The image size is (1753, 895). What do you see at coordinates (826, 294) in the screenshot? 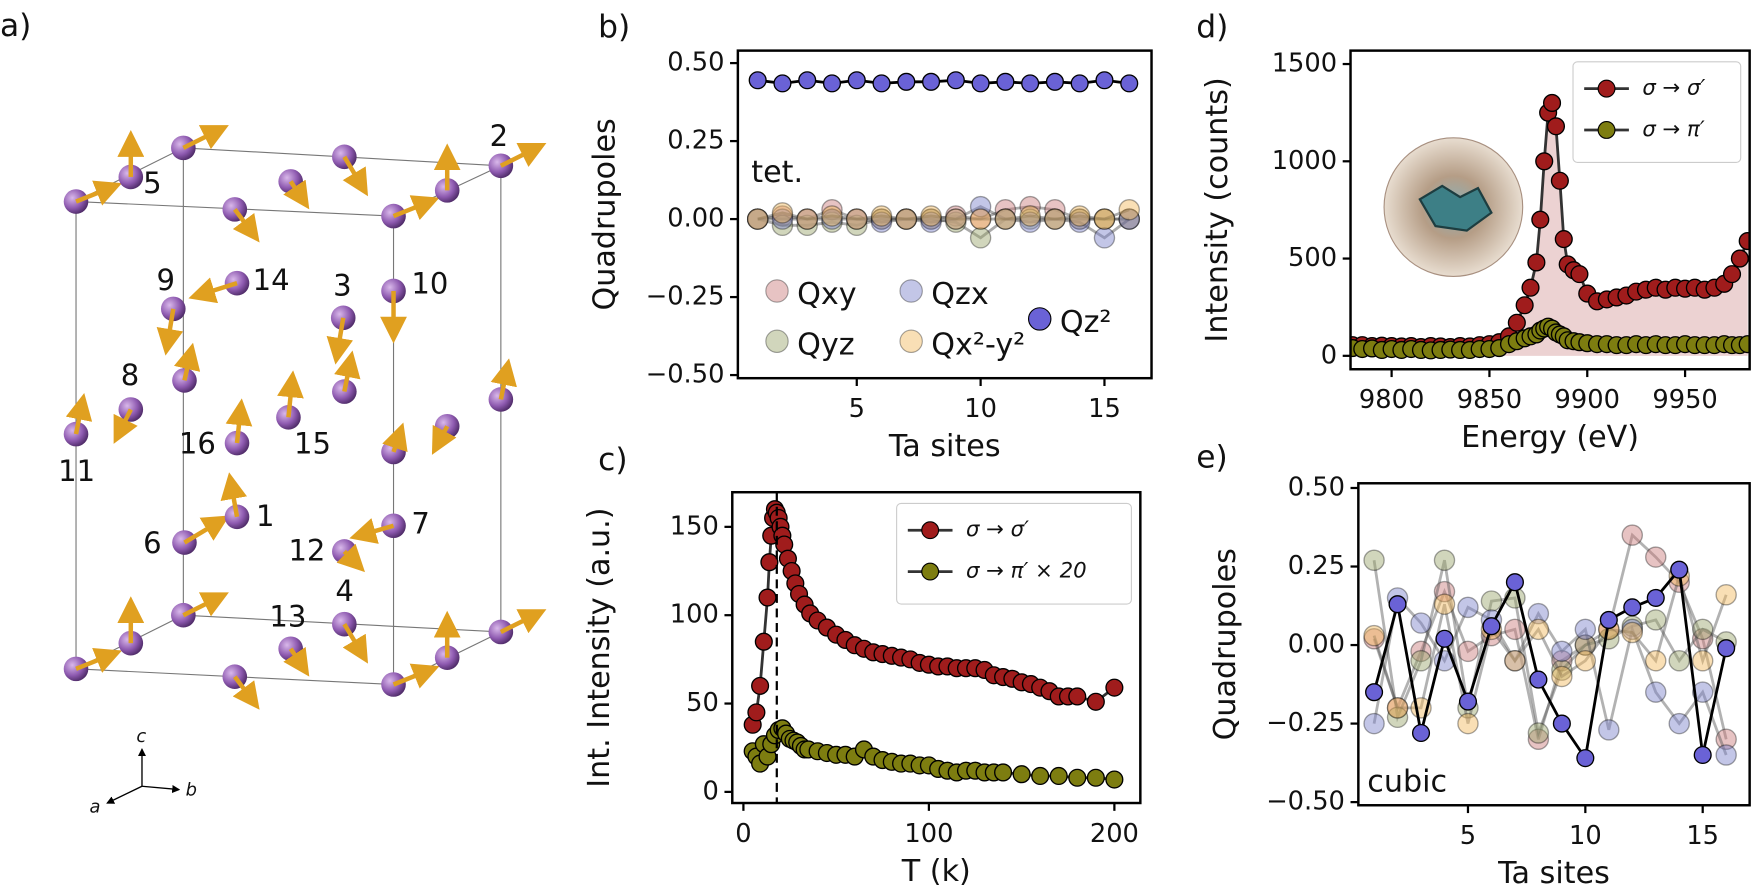
I see `legend-label: Qxy` at bounding box center [826, 294].